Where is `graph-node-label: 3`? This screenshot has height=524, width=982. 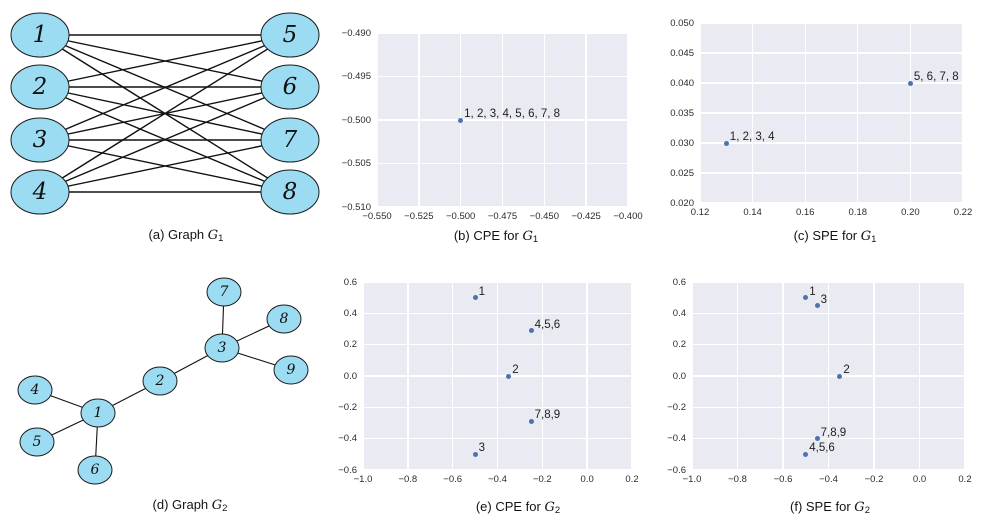
graph-node-label: 3 is located at coordinates (40, 140).